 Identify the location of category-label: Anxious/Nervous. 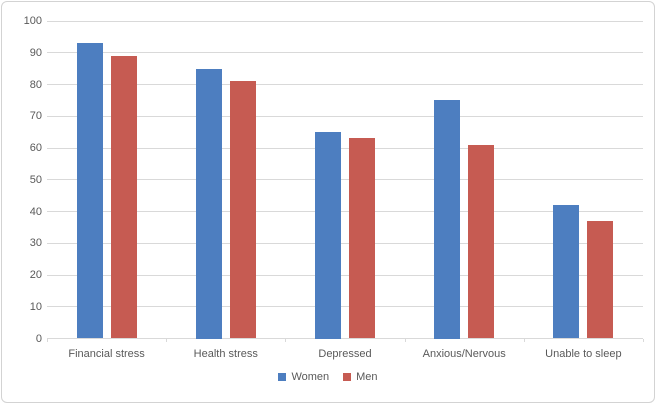
(464, 353).